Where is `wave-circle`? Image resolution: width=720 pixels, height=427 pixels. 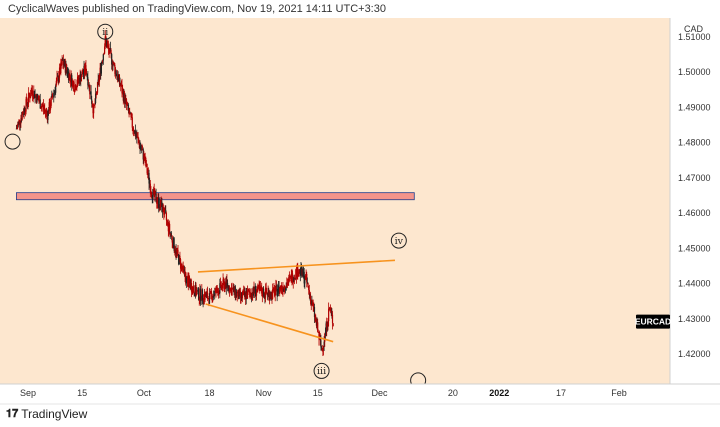
wave-circle is located at coordinates (398, 240).